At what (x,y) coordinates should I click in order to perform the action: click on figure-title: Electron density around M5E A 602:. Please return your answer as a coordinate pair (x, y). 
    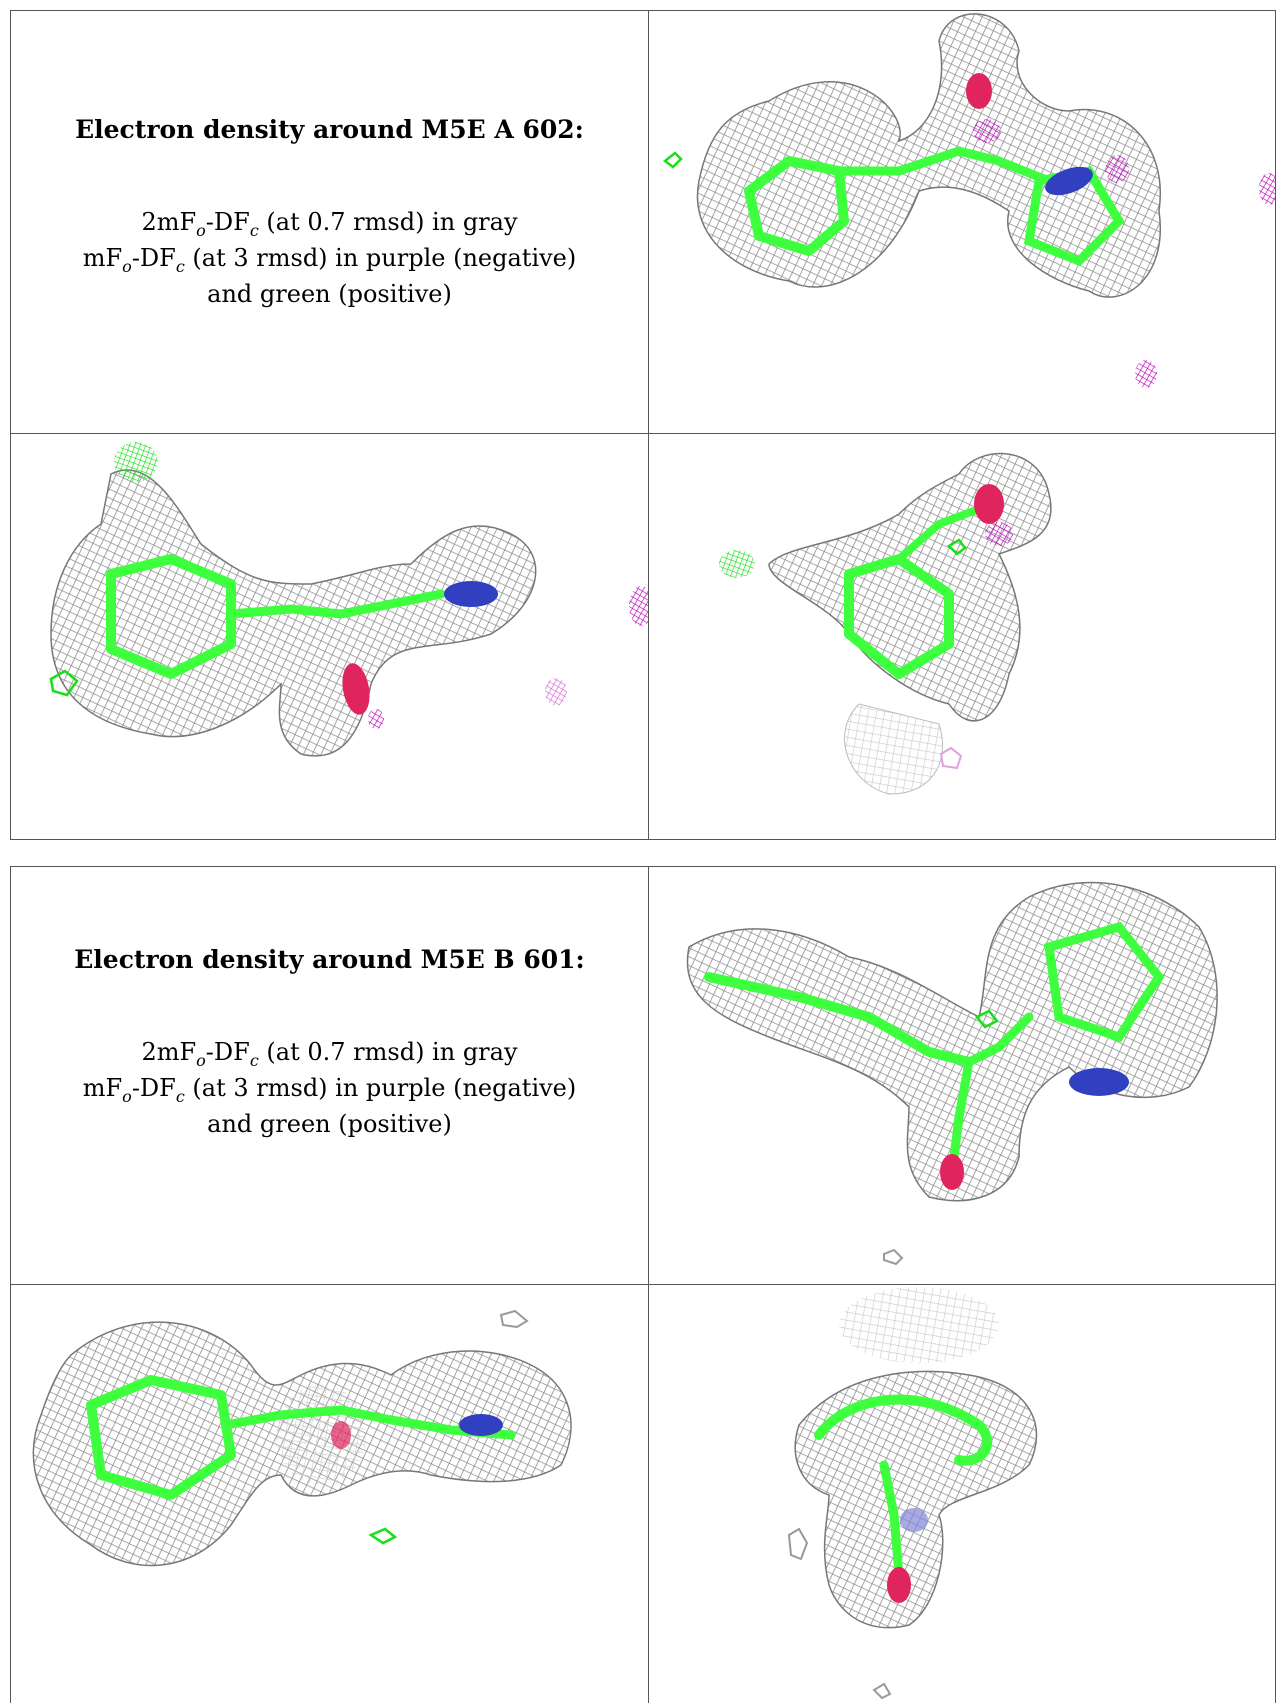
    Looking at the image, I should click on (329, 129).